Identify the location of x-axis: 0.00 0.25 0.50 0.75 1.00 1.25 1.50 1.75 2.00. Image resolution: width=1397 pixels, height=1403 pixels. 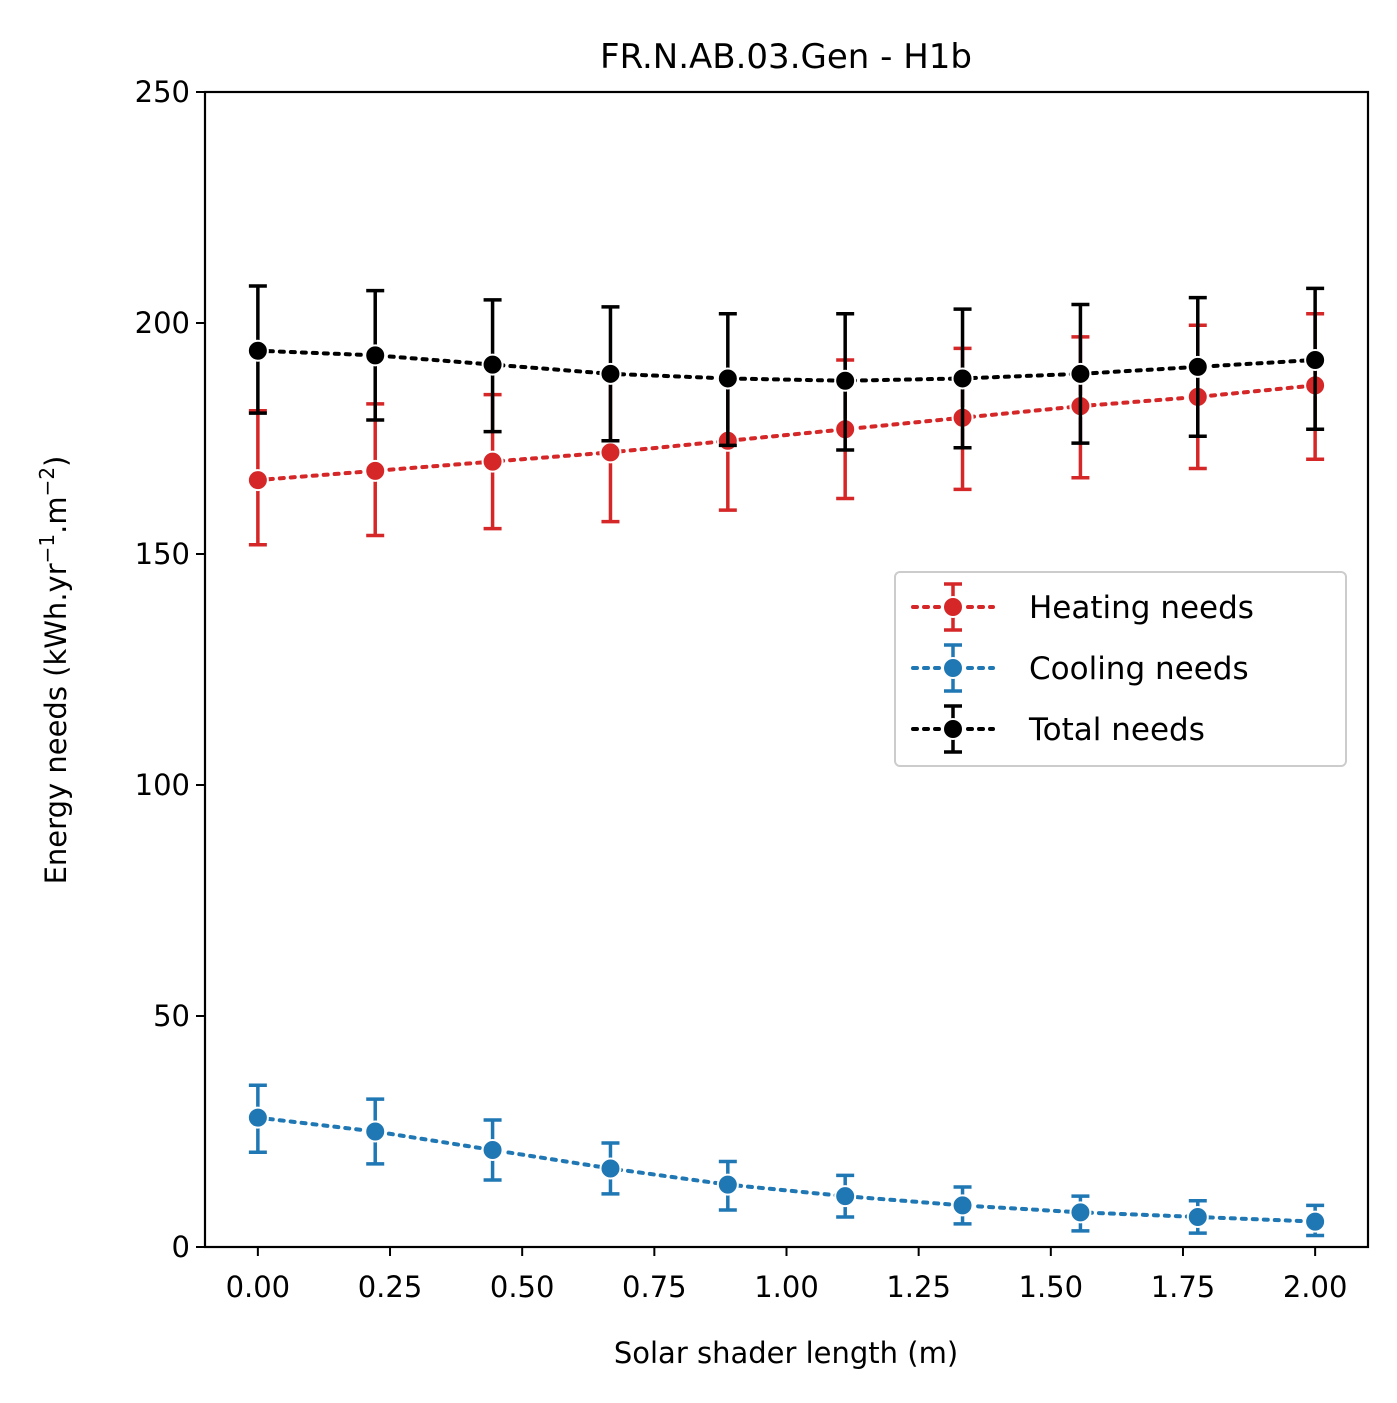
(787, 1275).